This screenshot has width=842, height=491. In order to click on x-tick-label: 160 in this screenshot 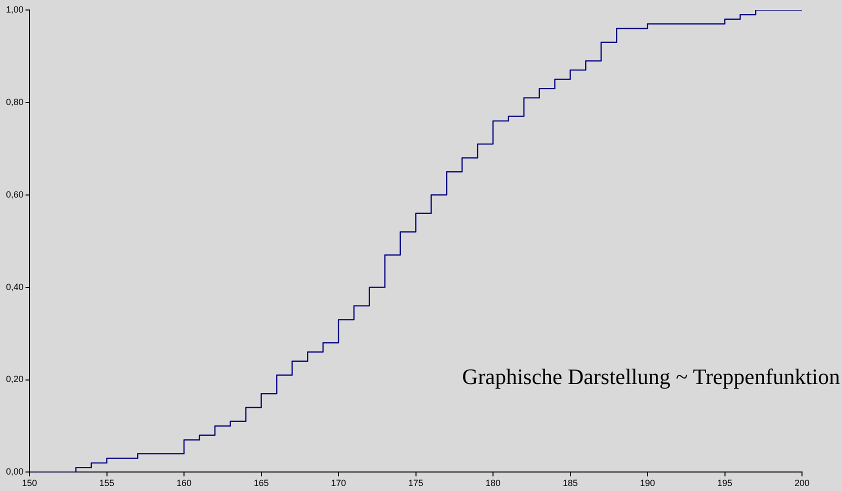, I will do `click(184, 483)`.